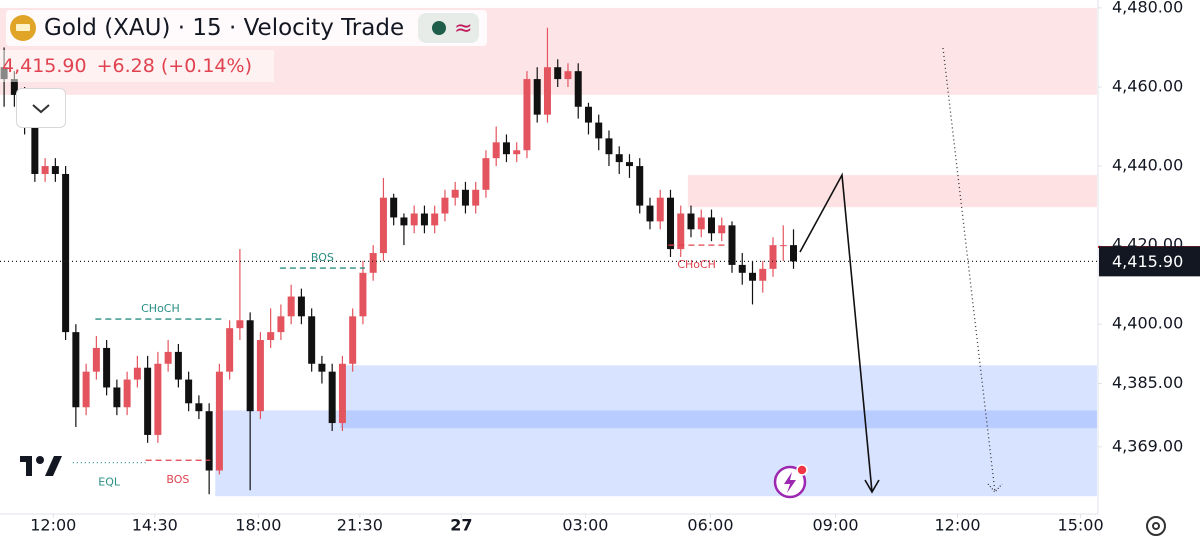  What do you see at coordinates (463, 28) in the screenshot?
I see `wave-icon: ≈` at bounding box center [463, 28].